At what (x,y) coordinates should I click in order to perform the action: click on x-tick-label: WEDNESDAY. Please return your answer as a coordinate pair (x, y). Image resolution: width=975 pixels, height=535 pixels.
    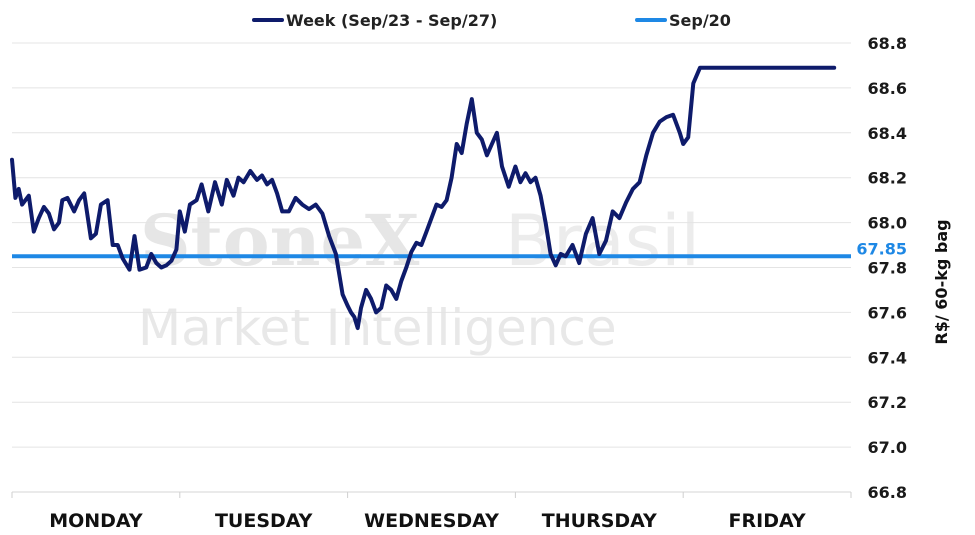
    Looking at the image, I should click on (431, 521).